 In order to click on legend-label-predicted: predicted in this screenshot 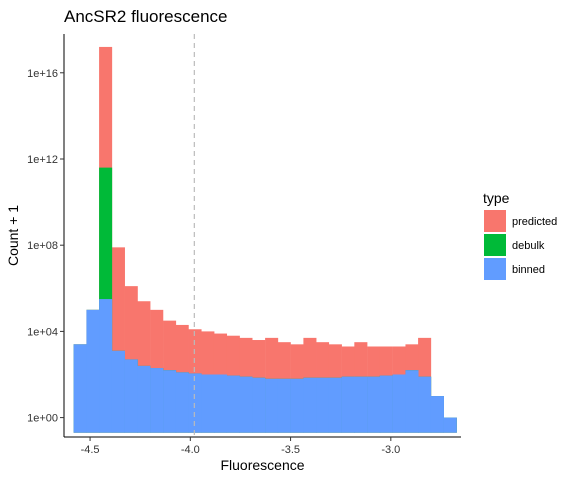, I will do `click(534, 222)`.